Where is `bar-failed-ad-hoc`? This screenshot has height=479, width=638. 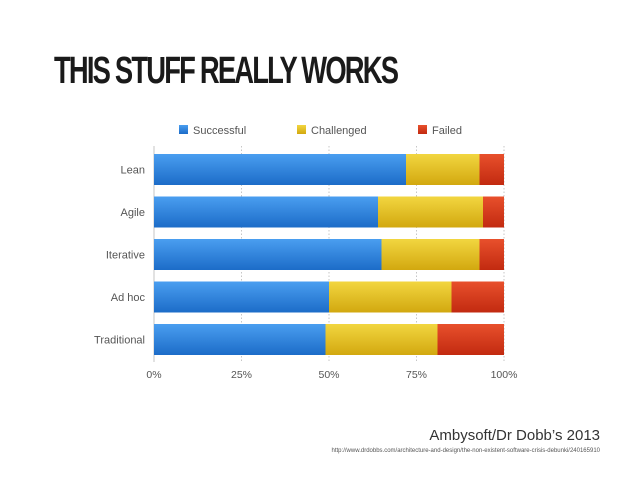 bar-failed-ad-hoc is located at coordinates (477, 297).